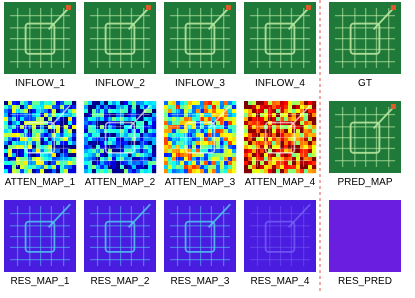  What do you see at coordinates (280, 281) in the screenshot?
I see `tile-label: RES_MAP_4` at bounding box center [280, 281].